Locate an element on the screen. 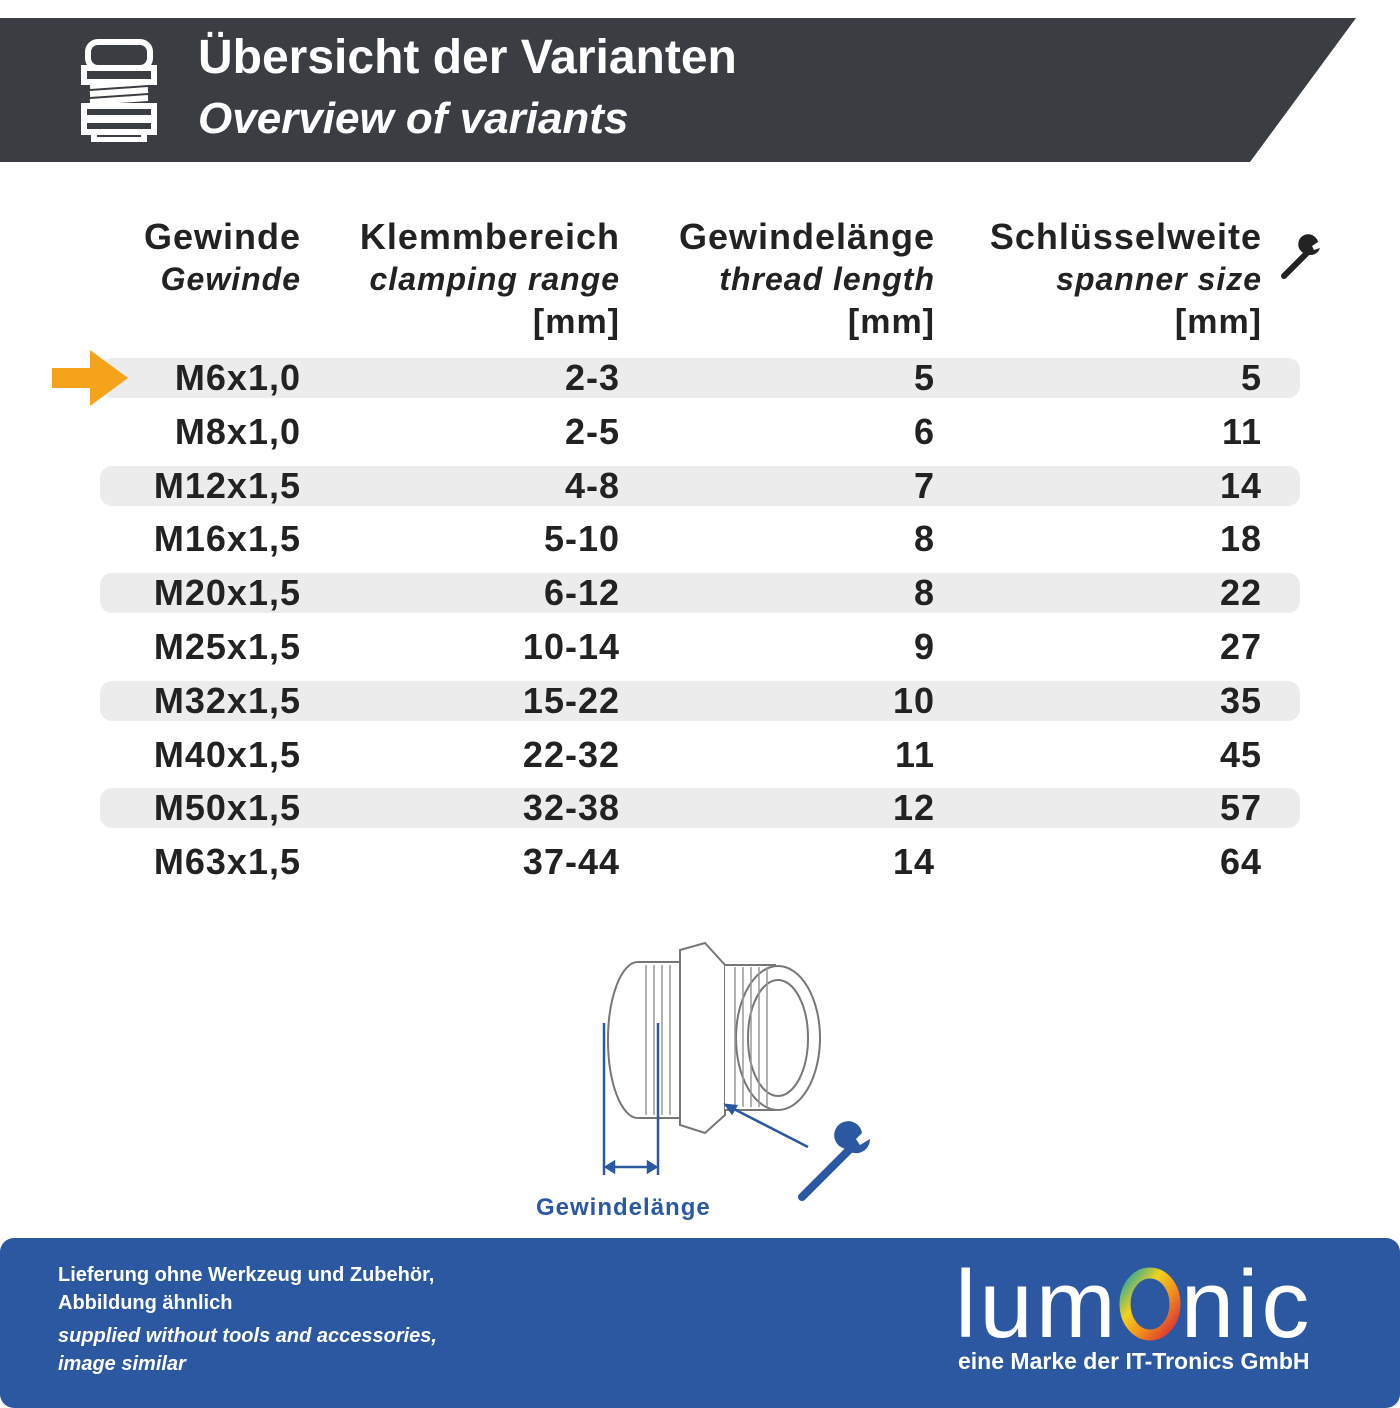  table-cell: M12x1,5 is located at coordinates (227, 485).